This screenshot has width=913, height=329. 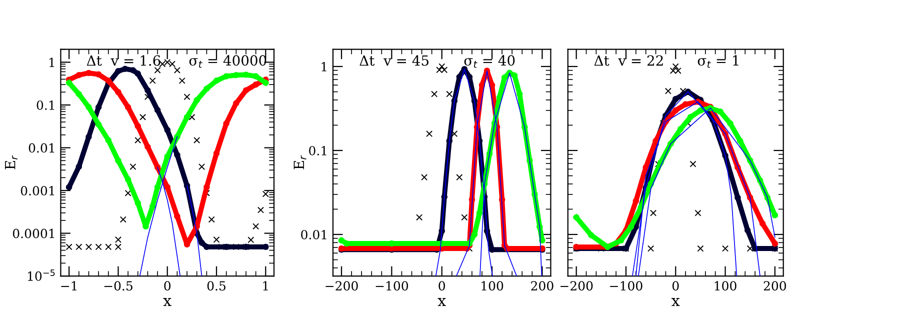 What do you see at coordinates (118, 286) in the screenshot?
I see `x-tick-label: −0.5` at bounding box center [118, 286].